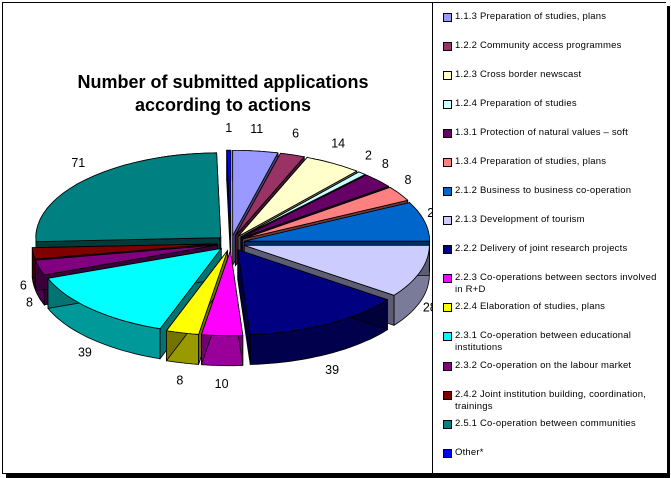  I want to click on legend-label: Other*, so click(469, 452).